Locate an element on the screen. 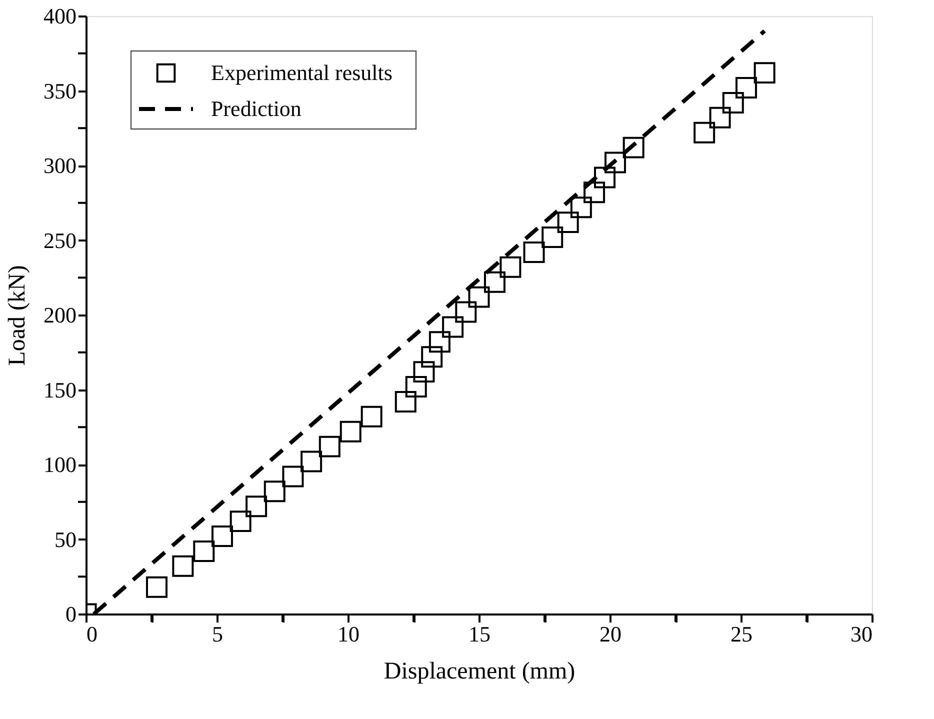 Image resolution: width=934 pixels, height=719 pixels. y-tick-label: 300 is located at coordinates (60, 165).